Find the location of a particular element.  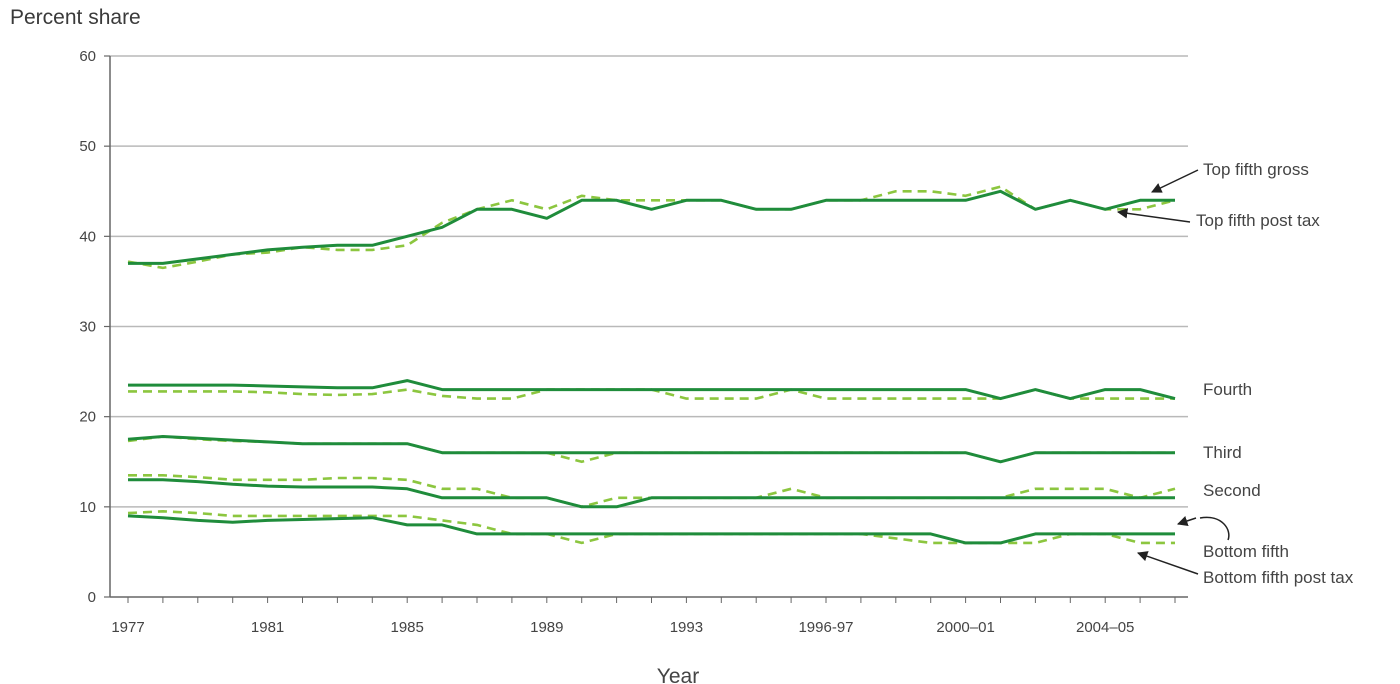

x-tick-label-2004–05: 2004–05 is located at coordinates (1105, 627).